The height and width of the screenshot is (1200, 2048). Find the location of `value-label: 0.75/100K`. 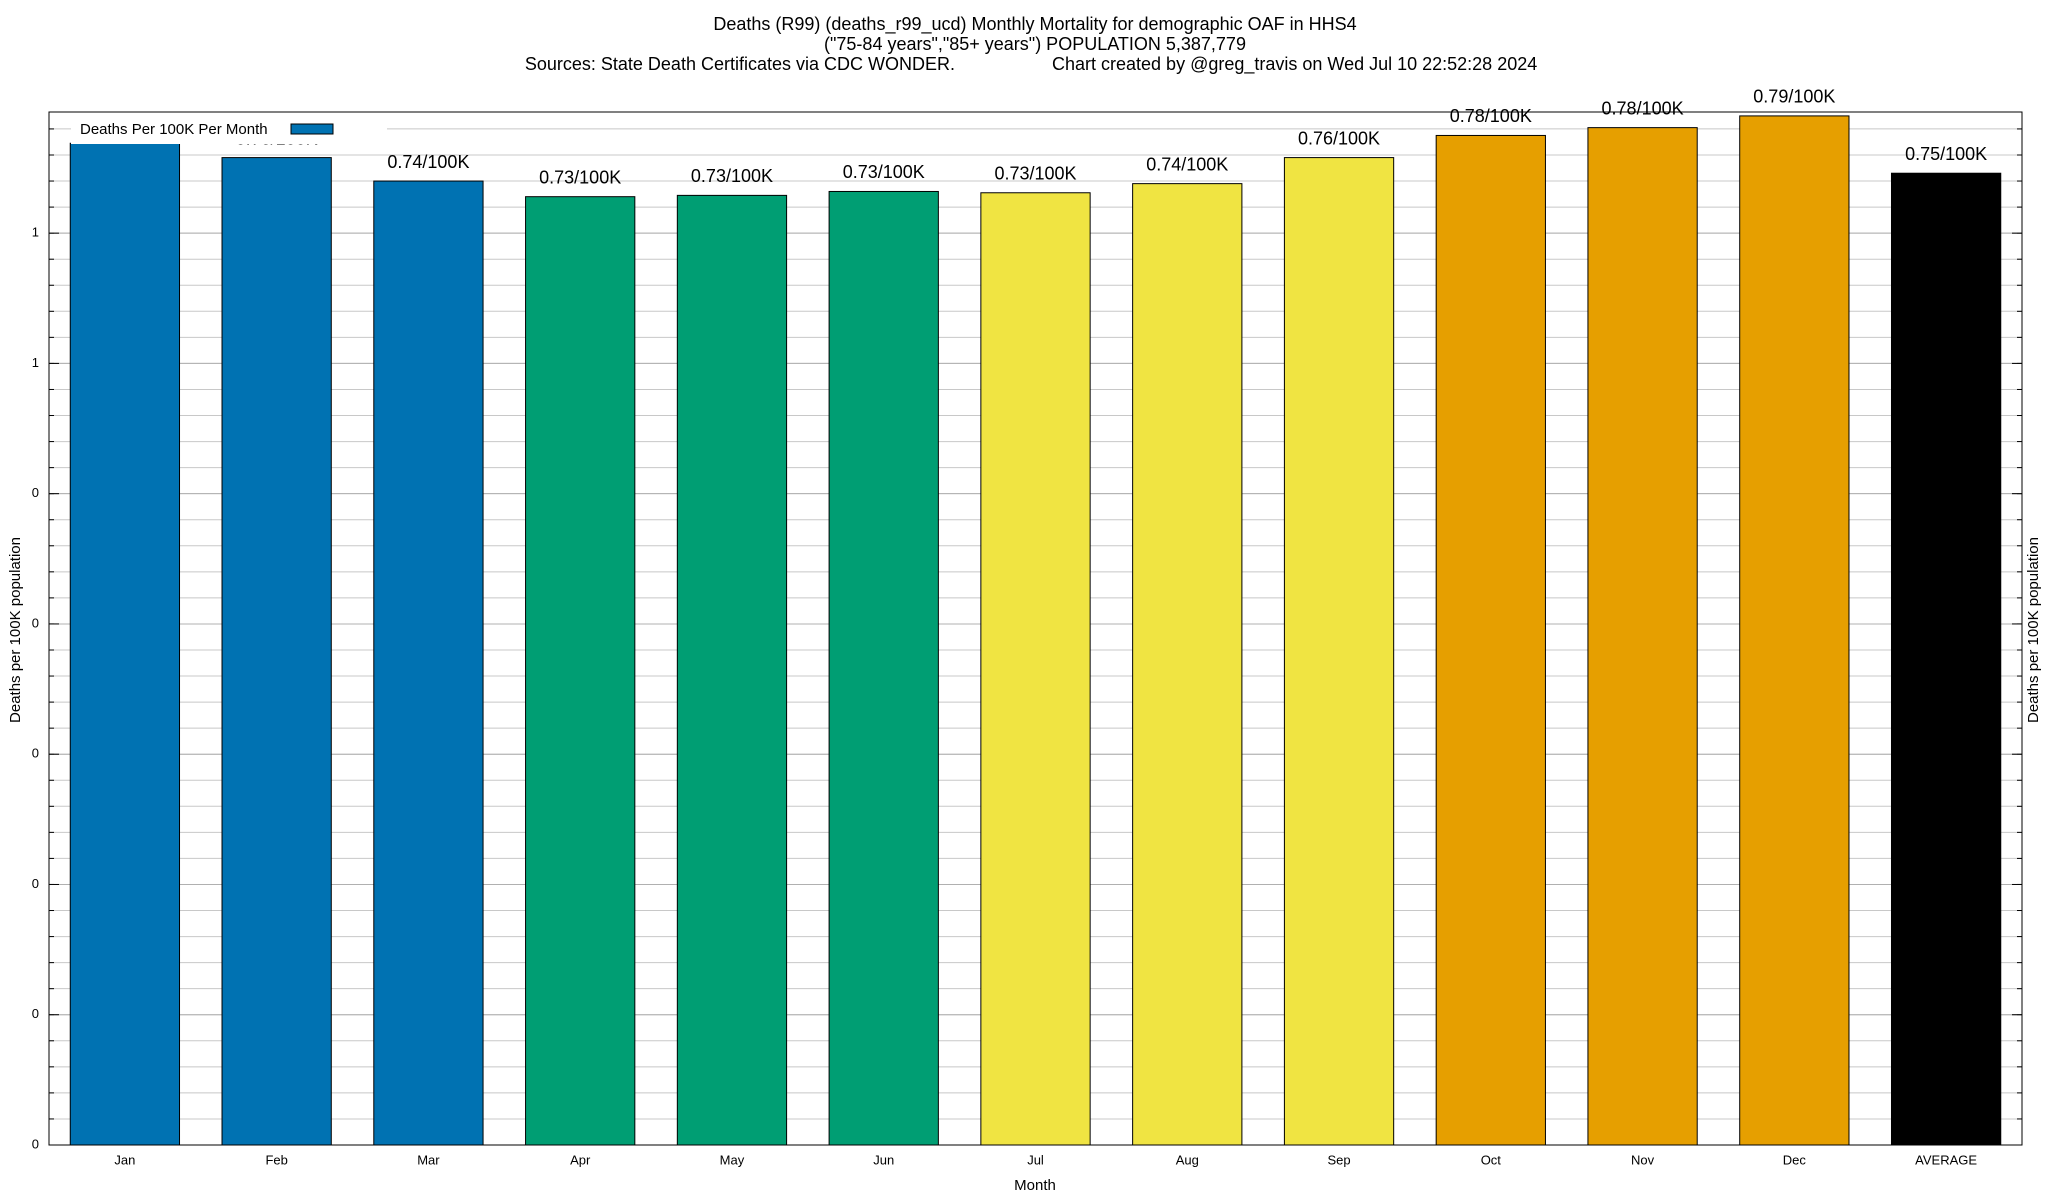

value-label: 0.75/100K is located at coordinates (1946, 154).